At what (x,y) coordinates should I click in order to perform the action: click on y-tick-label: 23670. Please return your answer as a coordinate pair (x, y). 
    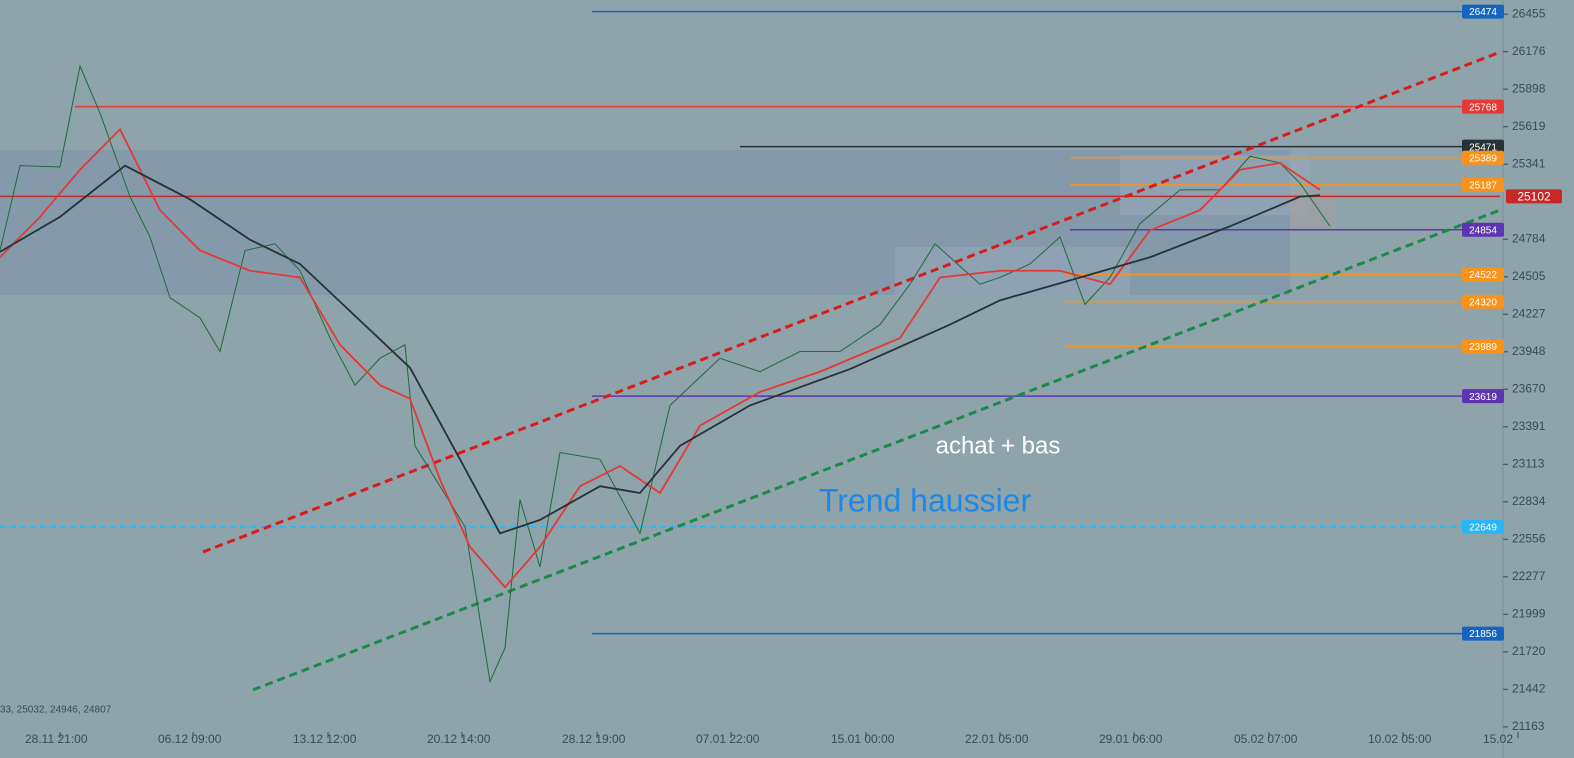
    Looking at the image, I should click on (1529, 388).